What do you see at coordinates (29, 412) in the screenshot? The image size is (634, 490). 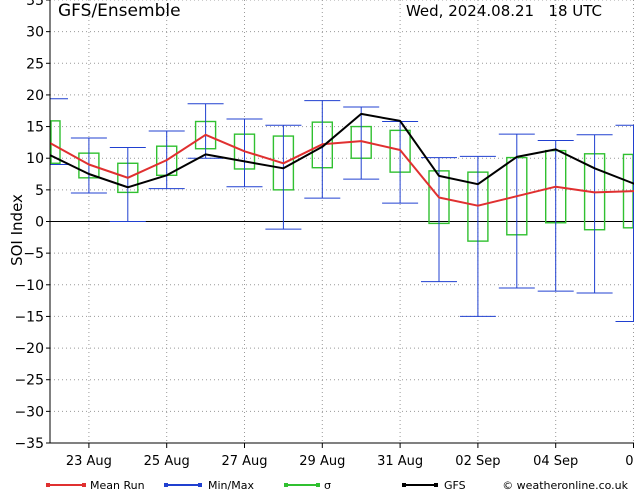 I see `y-tick-label: −30` at bounding box center [29, 412].